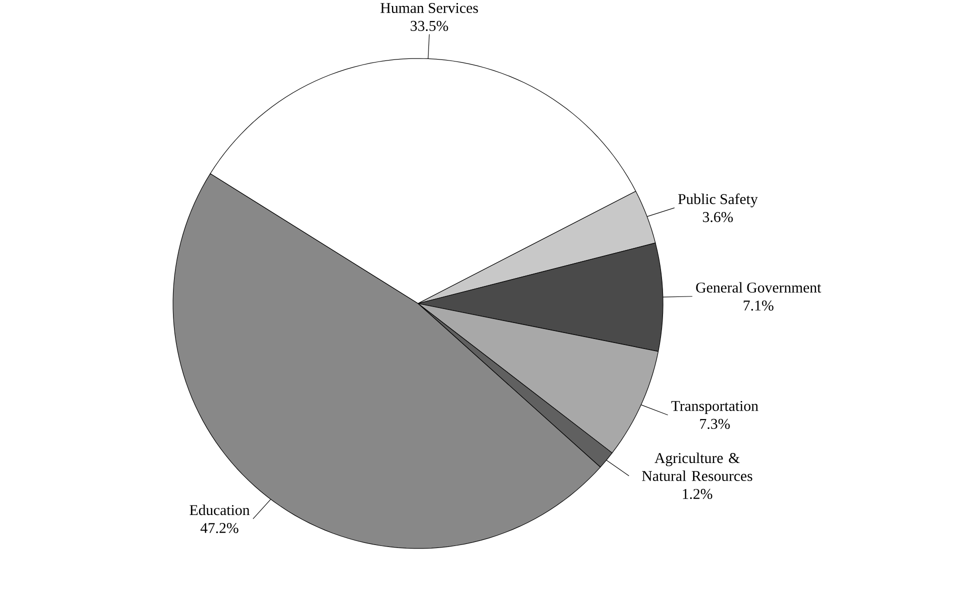 The height and width of the screenshot is (604, 960). I want to click on slice-label: Agriculture & Natural Resources, so click(697, 467).